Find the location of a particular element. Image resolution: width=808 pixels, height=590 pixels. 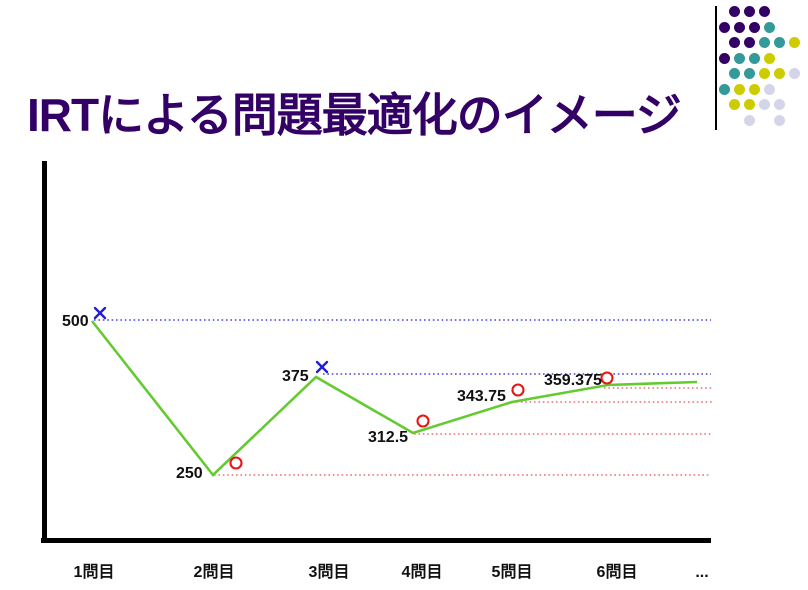

x-axis-label: 2問目 is located at coordinates (214, 572).